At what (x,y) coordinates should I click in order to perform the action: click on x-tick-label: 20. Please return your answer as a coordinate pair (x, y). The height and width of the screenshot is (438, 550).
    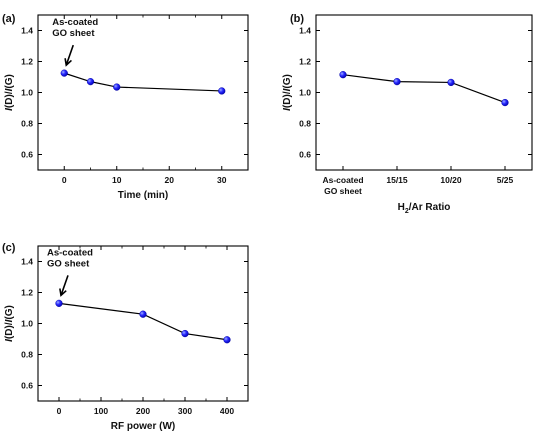
    Looking at the image, I should click on (170, 180).